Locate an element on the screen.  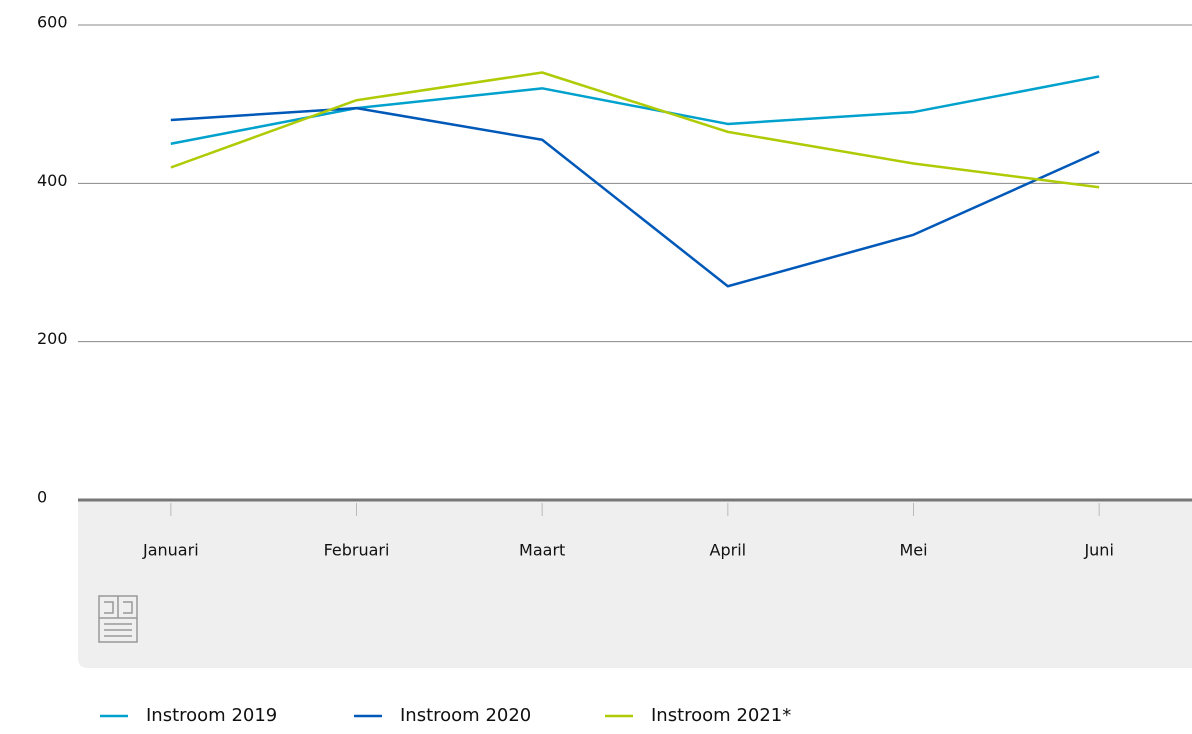
cbs-logo is located at coordinates (118, 619).